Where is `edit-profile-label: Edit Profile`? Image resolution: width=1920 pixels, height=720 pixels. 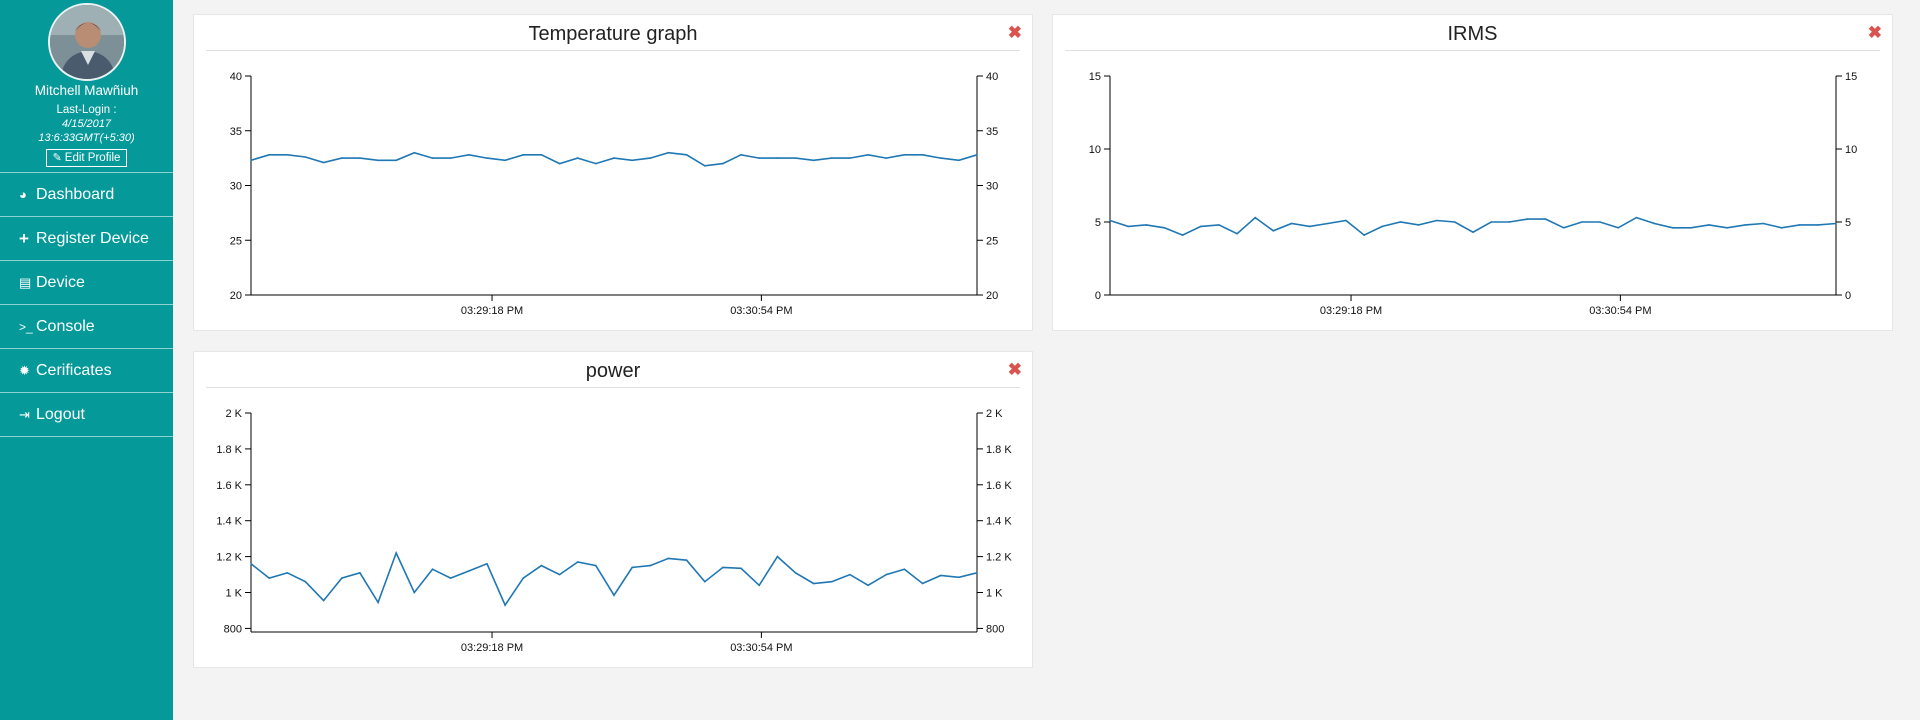 edit-profile-label: Edit Profile is located at coordinates (92, 158).